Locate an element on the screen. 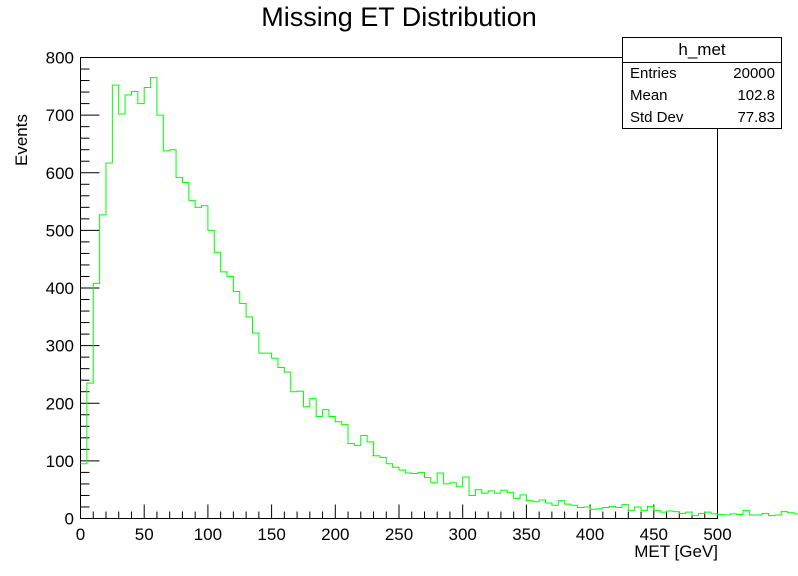 Image resolution: width=798 pixels, height=576 pixels. x-tick-label: 0 is located at coordinates (80, 534).